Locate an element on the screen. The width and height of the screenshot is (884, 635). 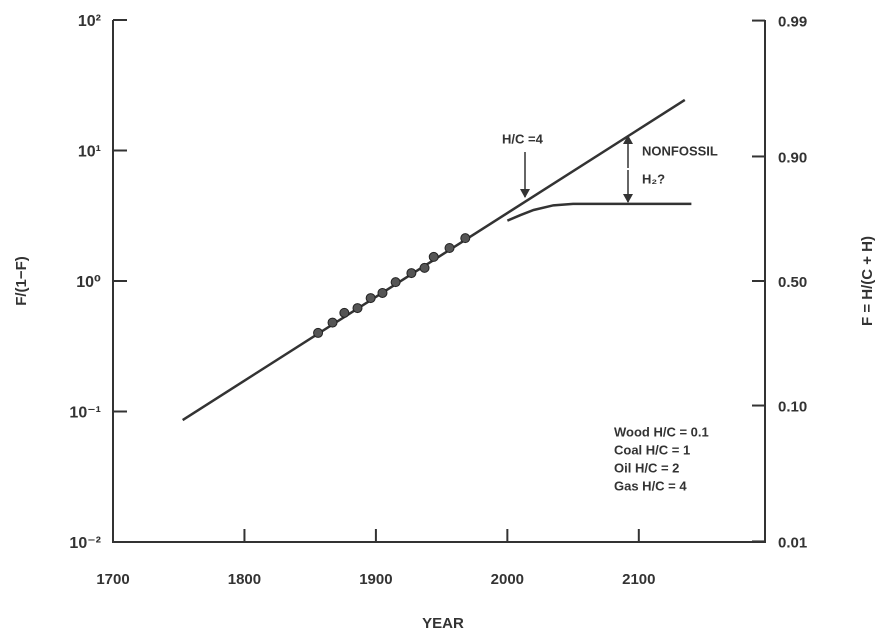
x-tick-label: 1800 is located at coordinates (244, 579).